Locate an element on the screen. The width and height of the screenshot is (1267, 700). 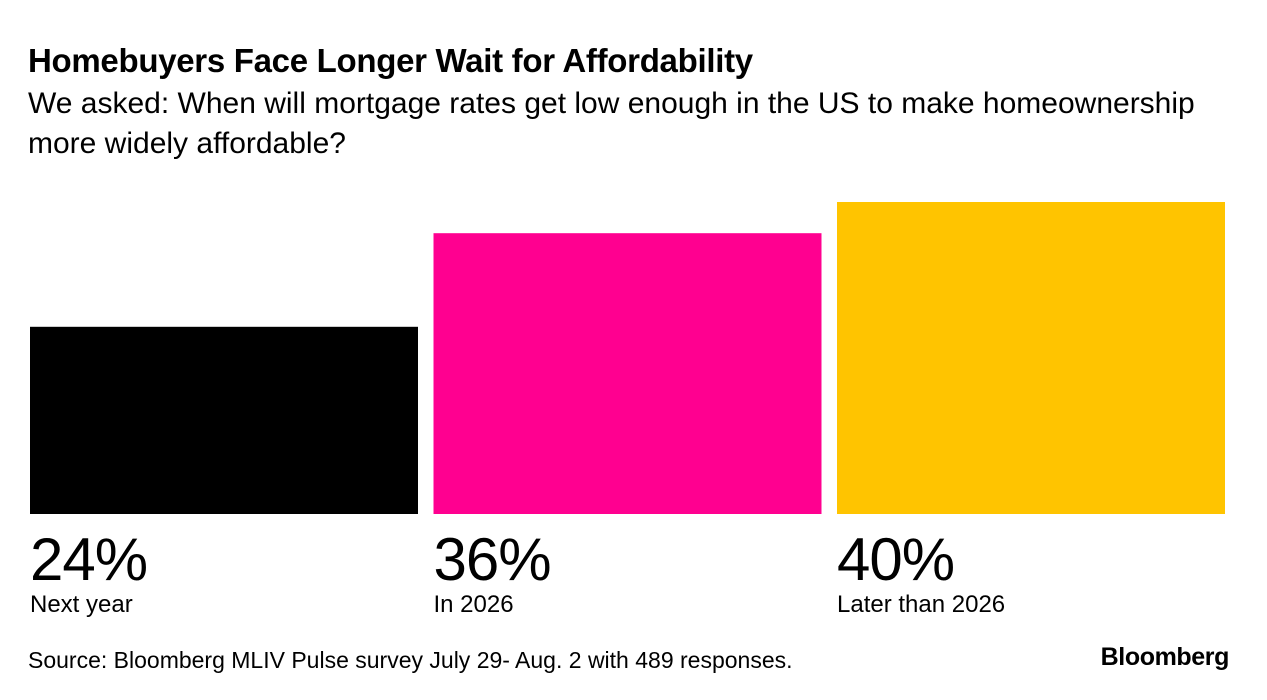
category-label-2: In 2026 is located at coordinates (474, 604).